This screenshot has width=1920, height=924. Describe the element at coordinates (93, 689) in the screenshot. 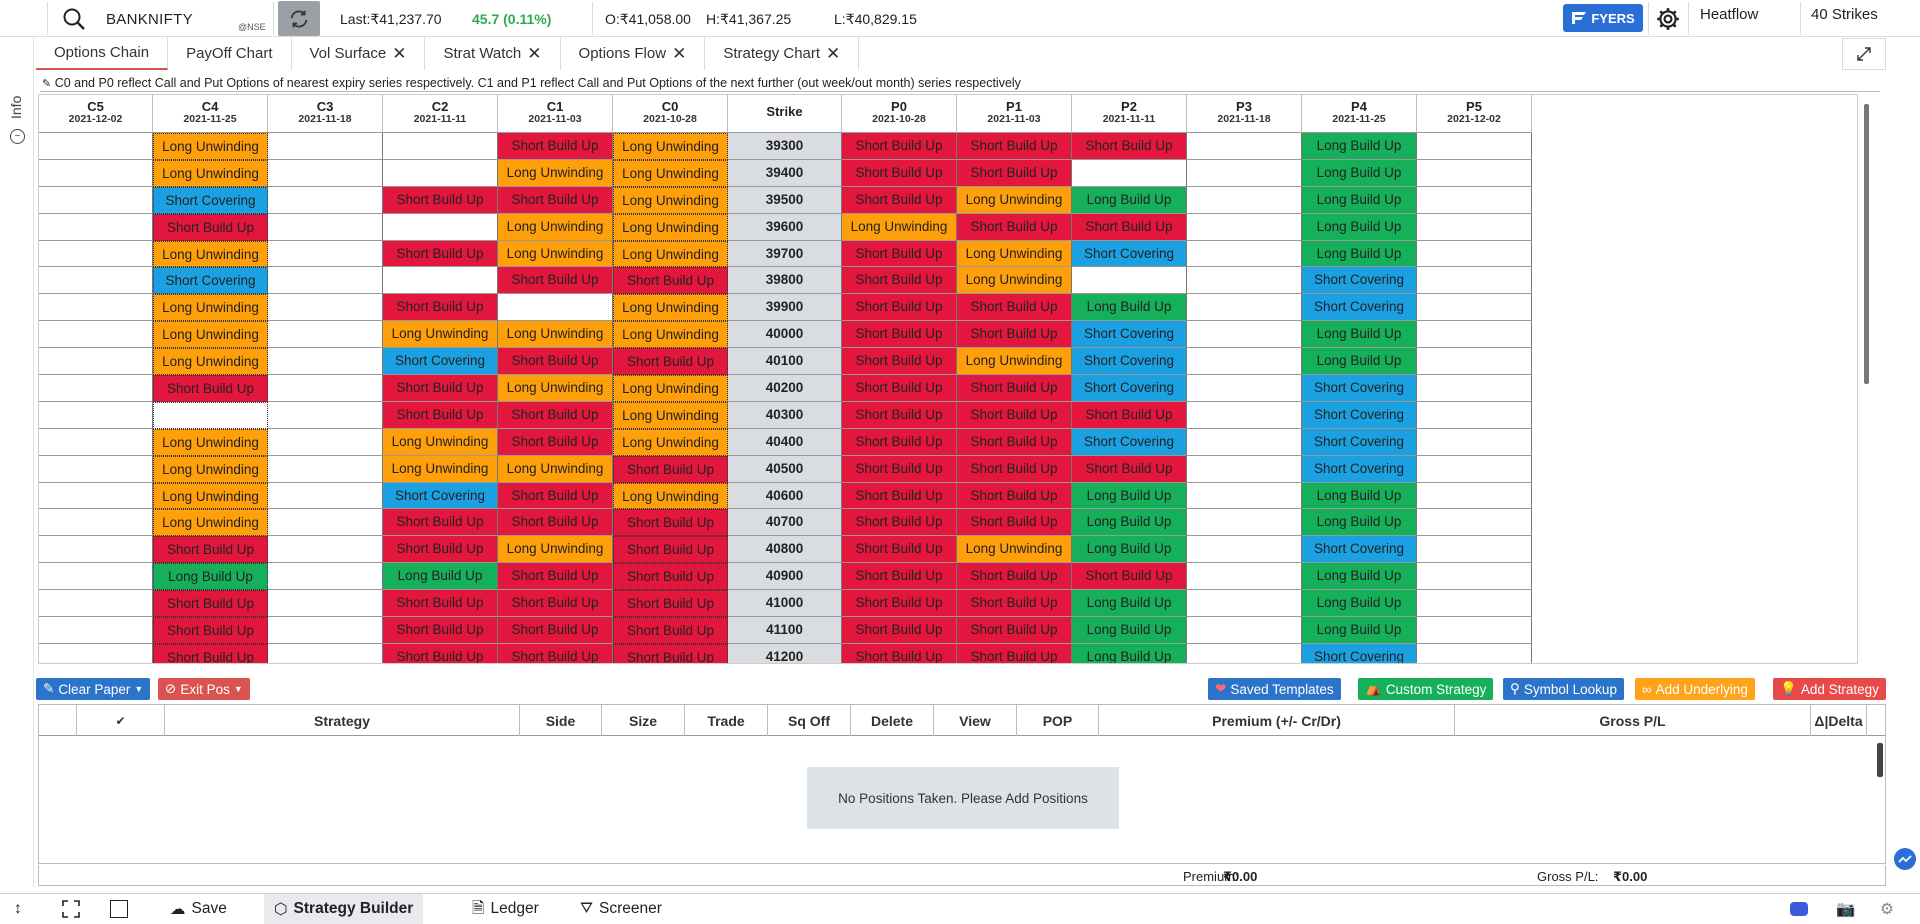

I see `clear-paper-button: ✎ Clear Paper ▼` at that location.